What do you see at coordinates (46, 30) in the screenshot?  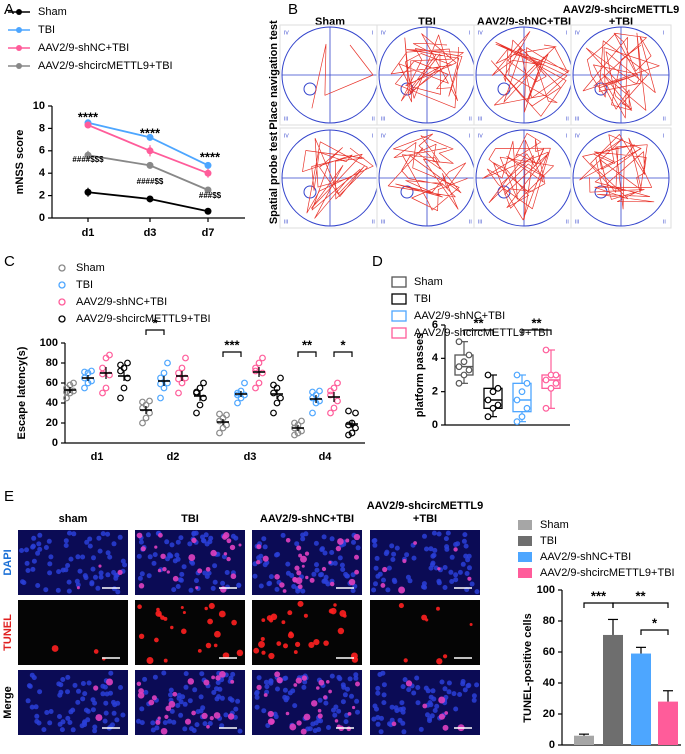 I see `legend-label: TBI` at bounding box center [46, 30].